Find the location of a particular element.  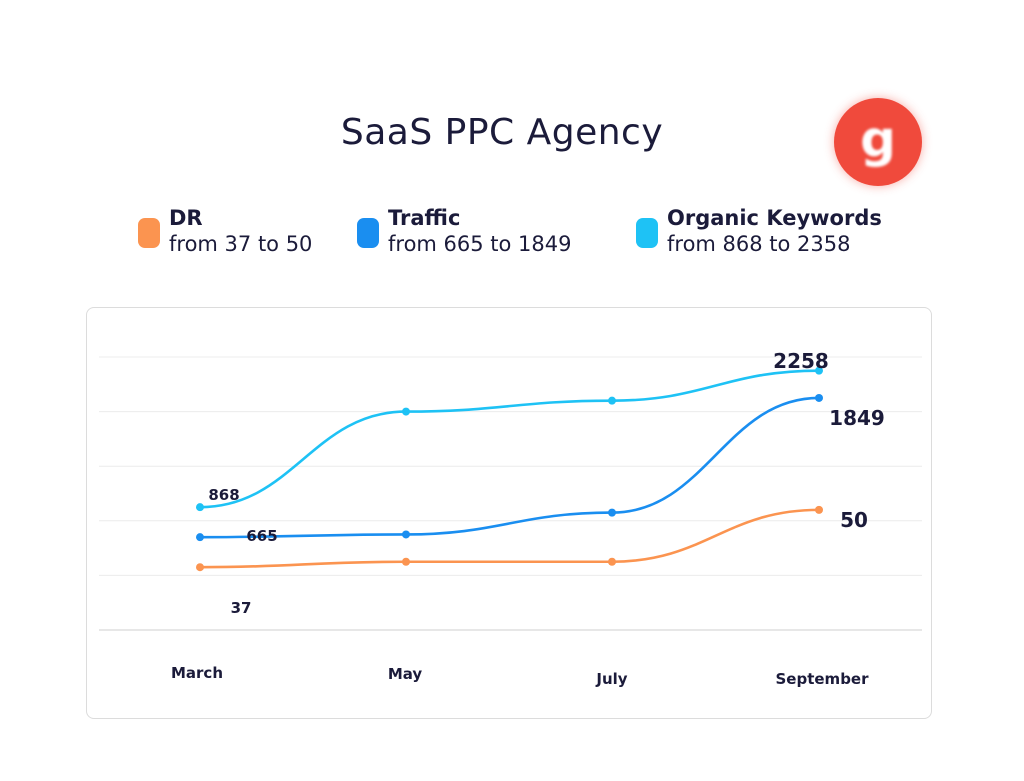

x-tick-label: July is located at coordinates (611, 679).